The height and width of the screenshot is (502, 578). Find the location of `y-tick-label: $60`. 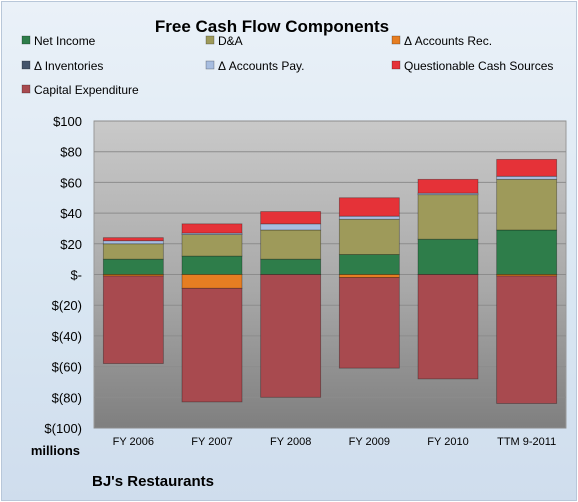

y-tick-label: $60 is located at coordinates (71, 182).